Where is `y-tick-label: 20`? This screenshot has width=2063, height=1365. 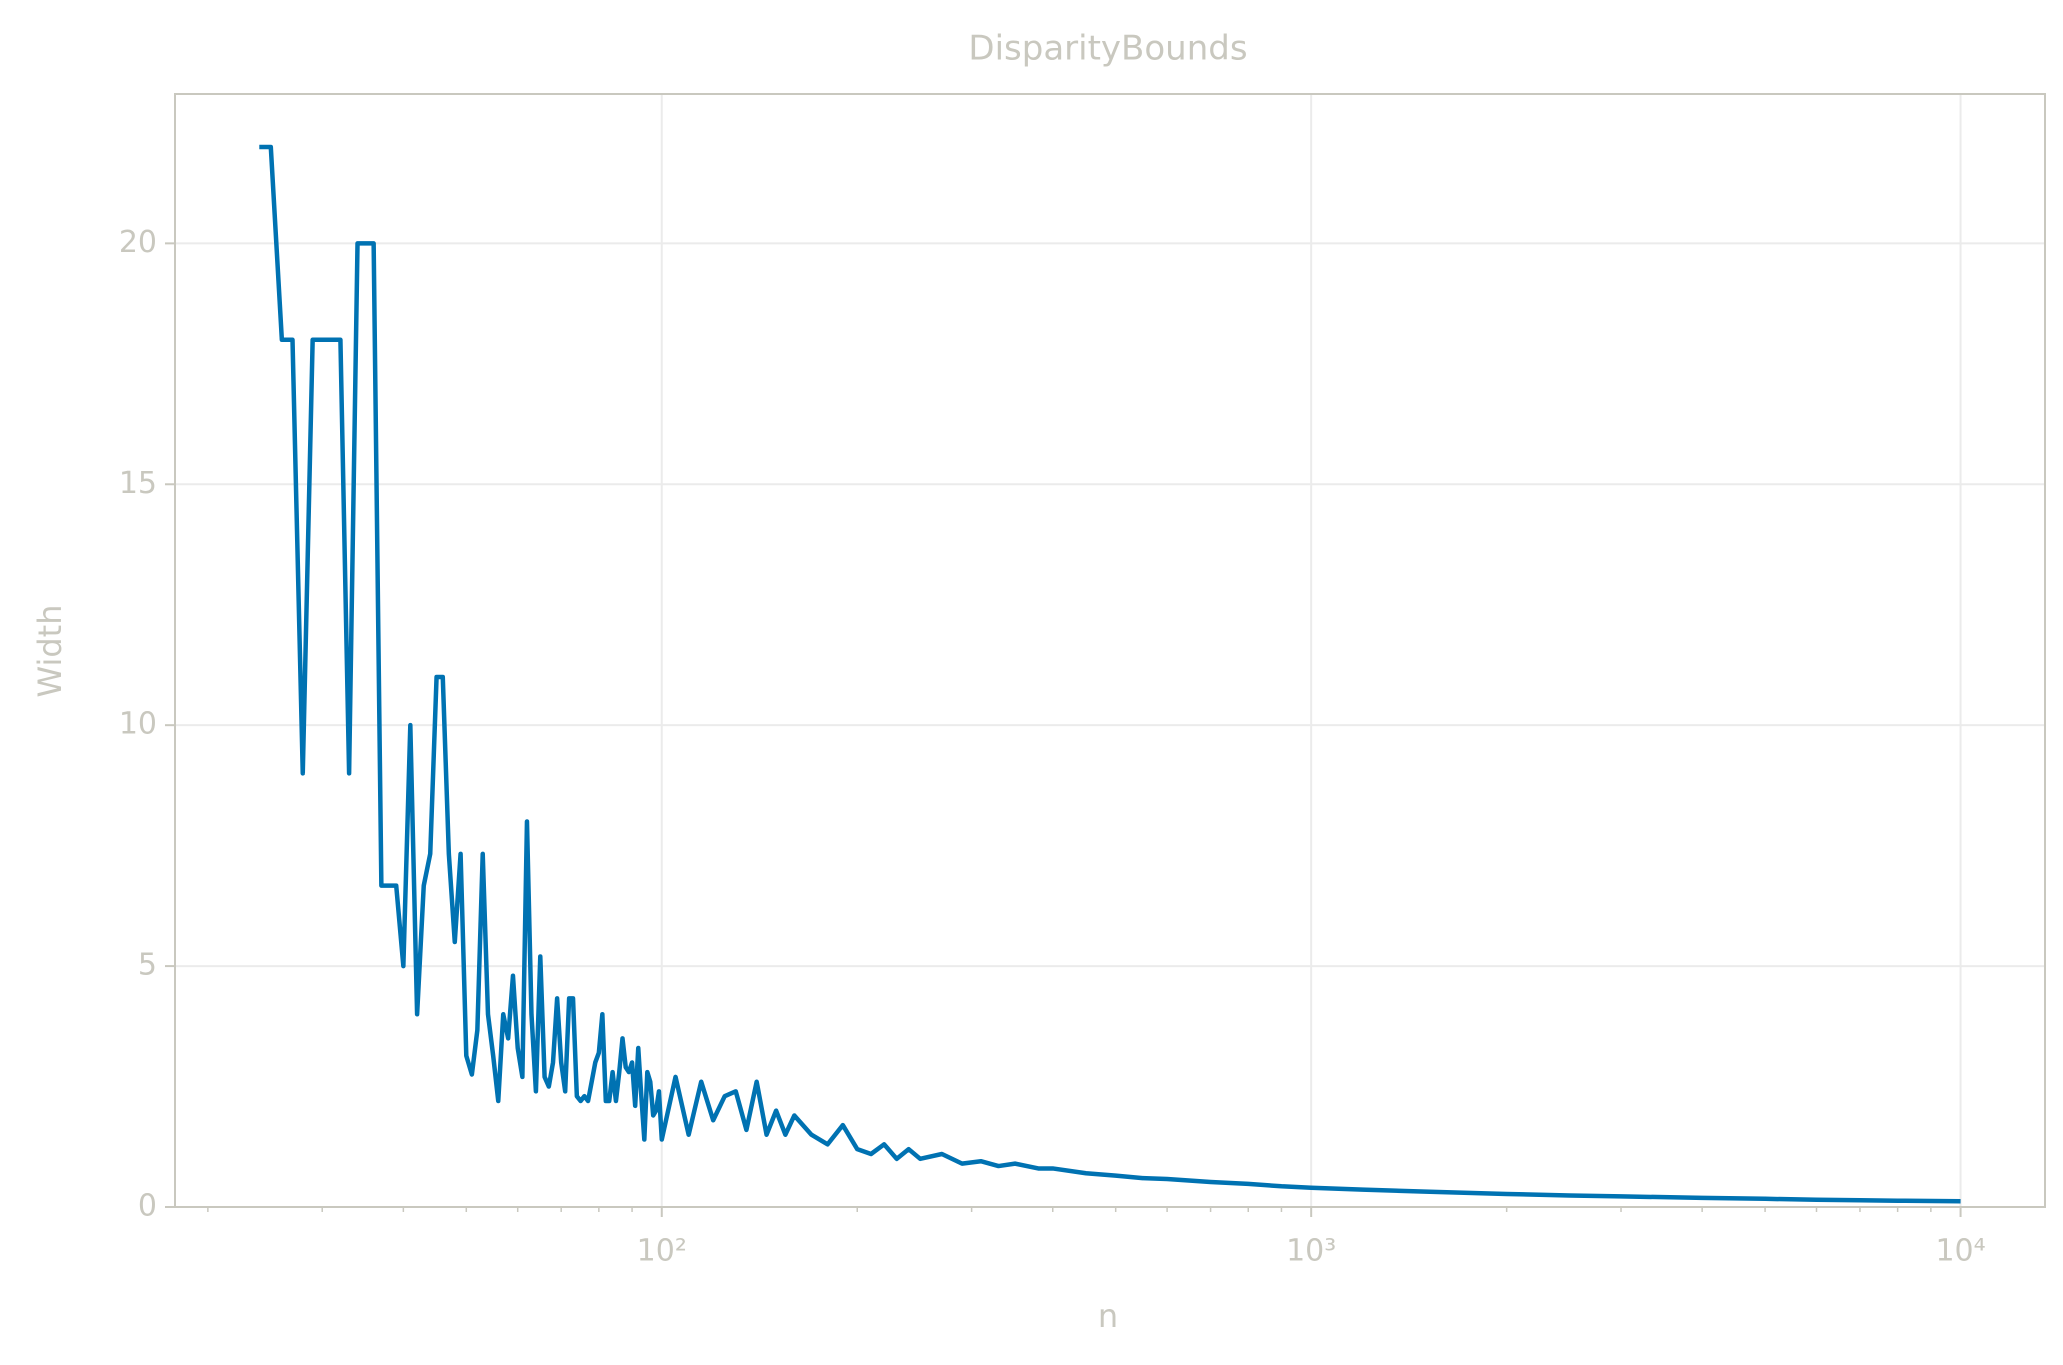 y-tick-label: 20 is located at coordinates (138, 242).